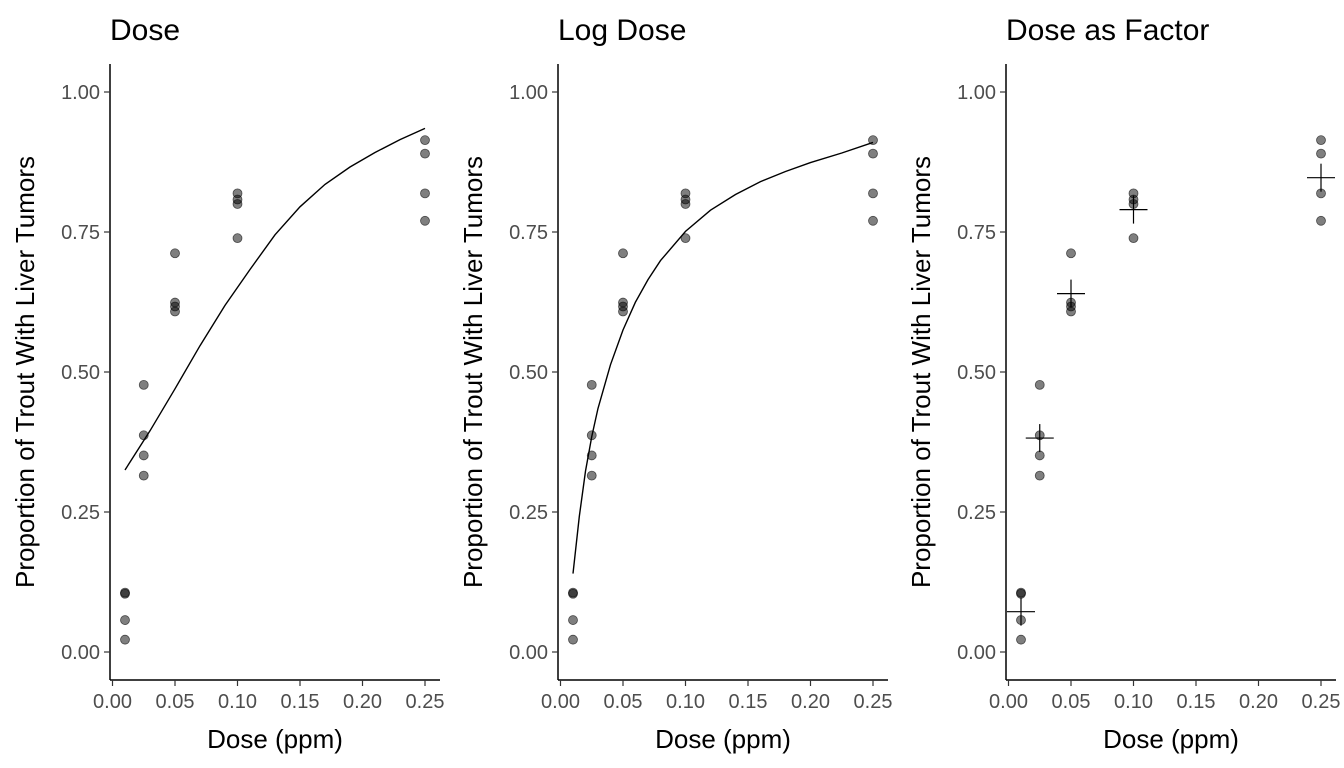  I want to click on panel-title: Log Dose, so click(622, 30).